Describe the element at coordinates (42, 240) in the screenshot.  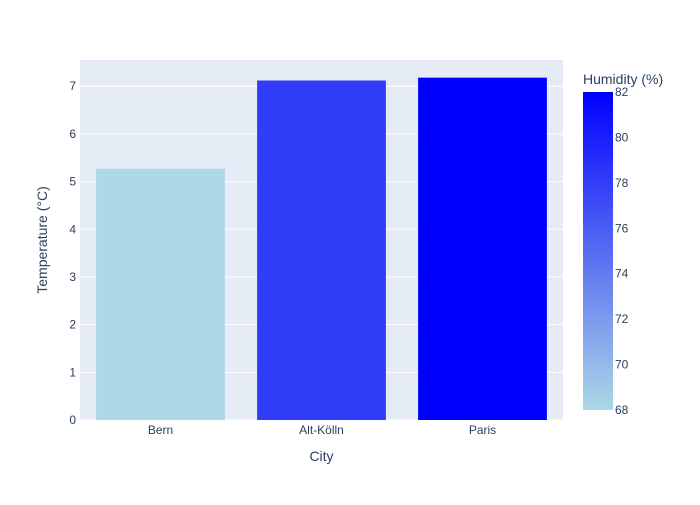
I see `y-axis-title: Temperature (°C)` at that location.